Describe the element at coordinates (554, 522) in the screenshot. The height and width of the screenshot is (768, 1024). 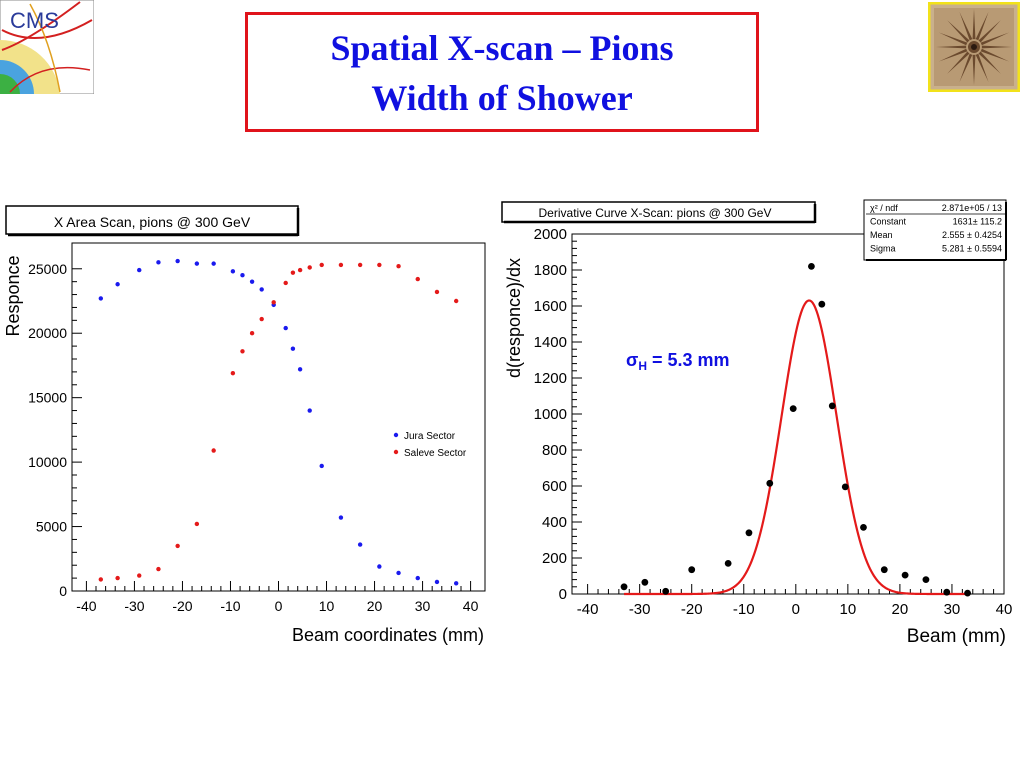
I see `right-y-tick-label: 400` at that location.